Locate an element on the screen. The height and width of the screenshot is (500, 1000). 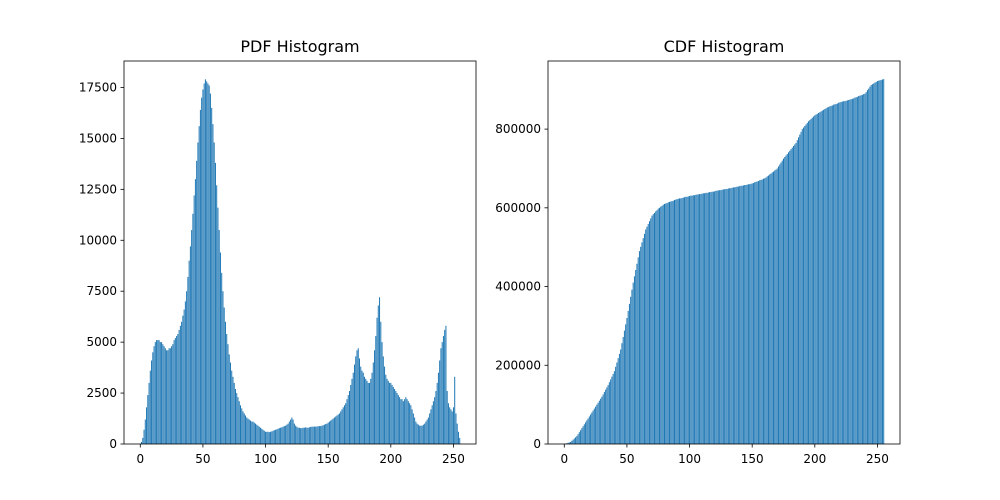
y-tick-label: 600000 is located at coordinates (518, 208).